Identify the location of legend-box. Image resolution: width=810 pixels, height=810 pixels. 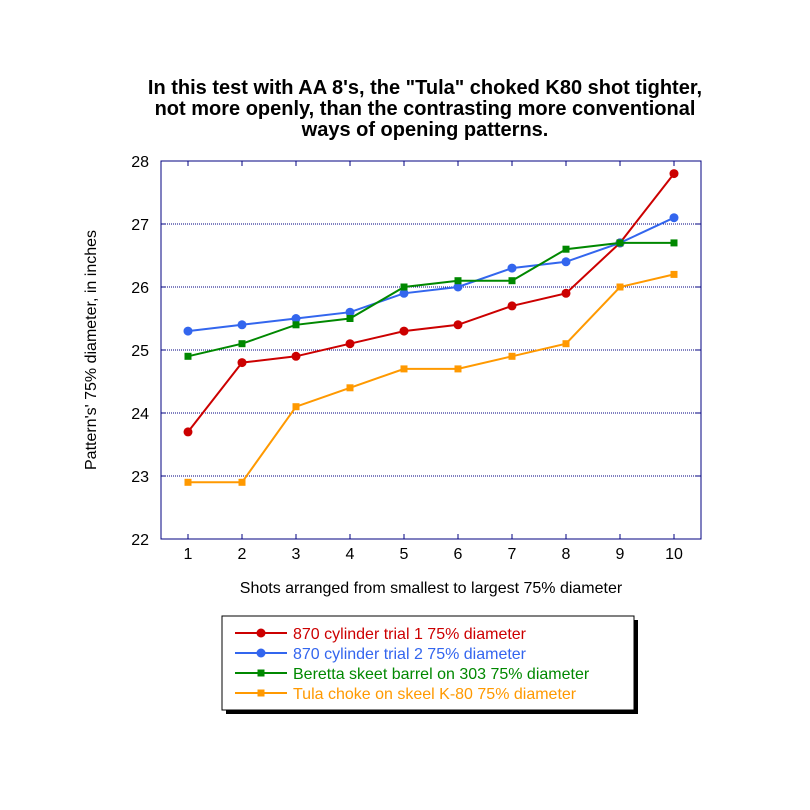
(428, 663).